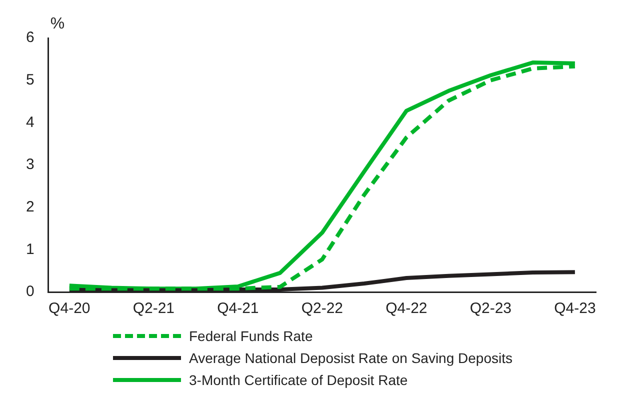 The width and height of the screenshot is (624, 400). I want to click on y-tick-label: 5, so click(30, 79).